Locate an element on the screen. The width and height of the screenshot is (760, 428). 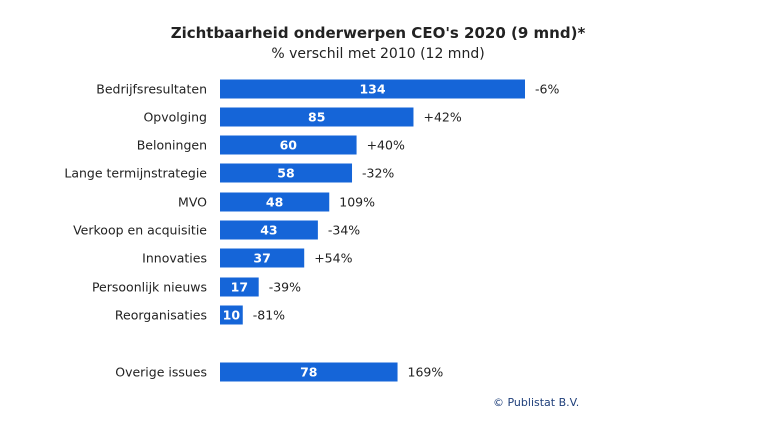
bar-value-label: 43 is located at coordinates (268, 230).